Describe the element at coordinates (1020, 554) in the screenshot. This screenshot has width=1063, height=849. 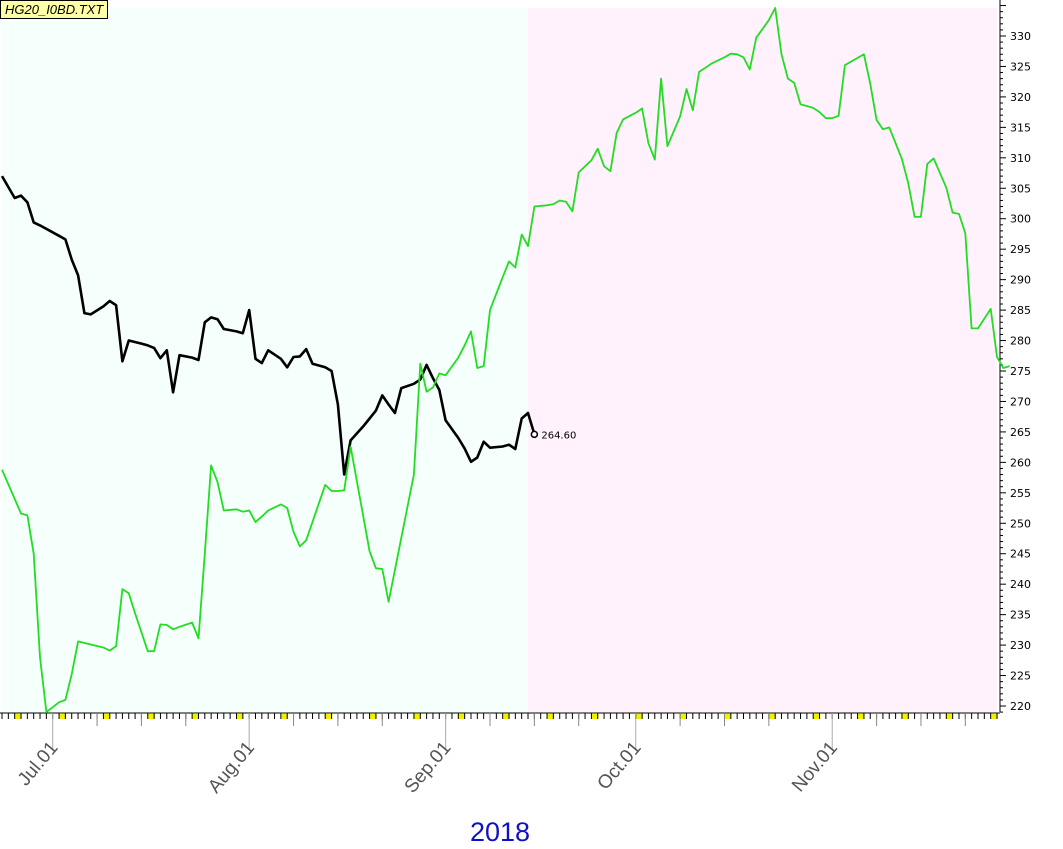
I see `y-tick-label: 245` at that location.